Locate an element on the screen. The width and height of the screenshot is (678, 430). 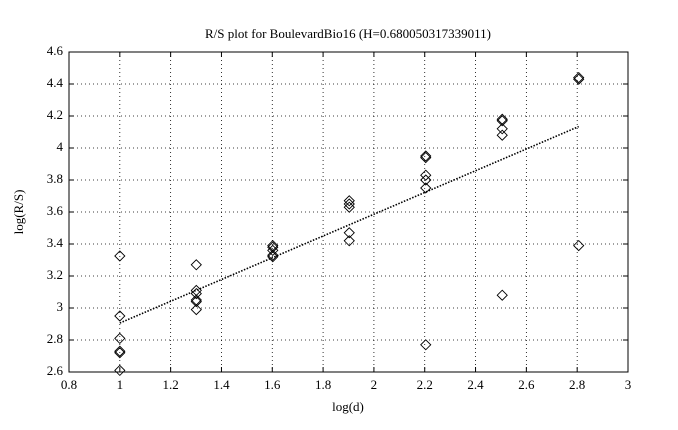
y-tick-label: 3.2 is located at coordinates (55, 274).